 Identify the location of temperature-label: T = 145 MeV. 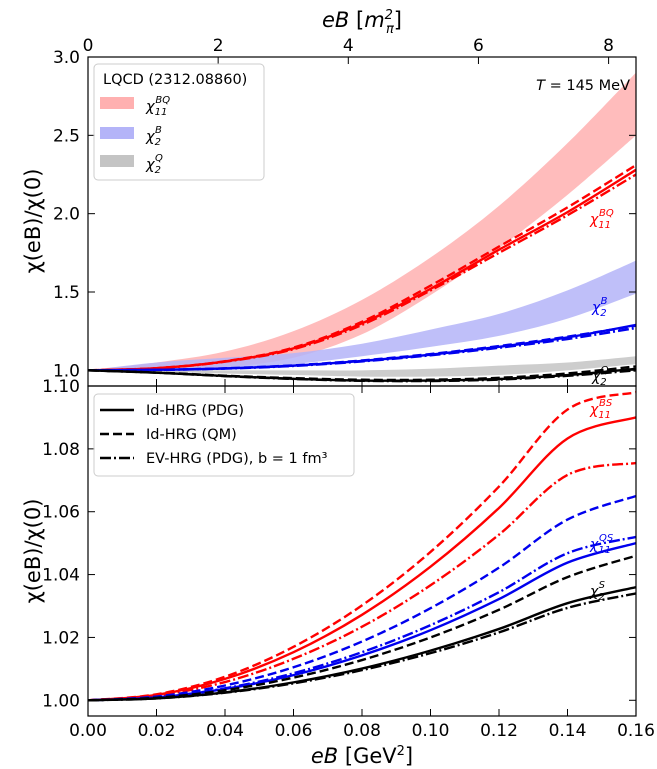
(583, 86).